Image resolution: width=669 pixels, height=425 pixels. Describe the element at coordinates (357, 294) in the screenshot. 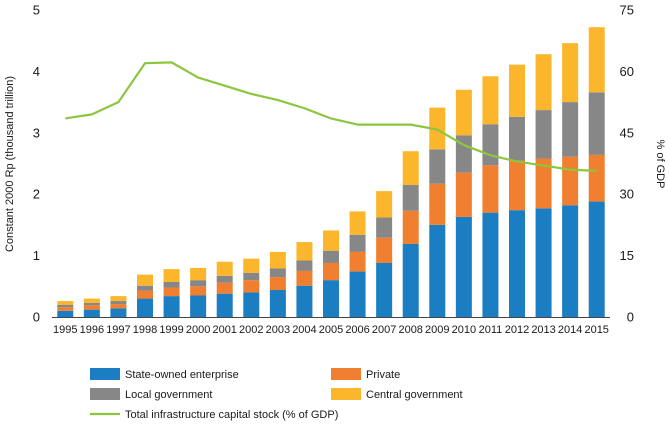

I see `bar-state-owned-enterprise-2006` at that location.